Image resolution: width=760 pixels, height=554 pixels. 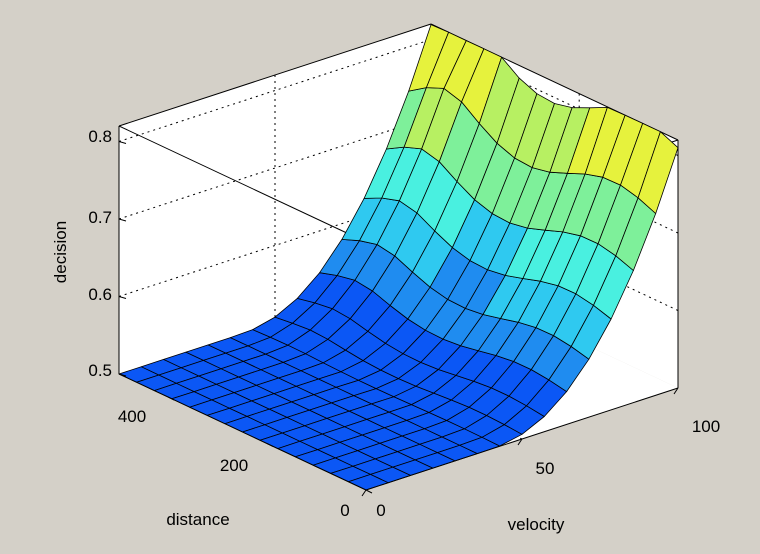 What do you see at coordinates (380, 510) in the screenshot?
I see `x-tick-label: 0` at bounding box center [380, 510].